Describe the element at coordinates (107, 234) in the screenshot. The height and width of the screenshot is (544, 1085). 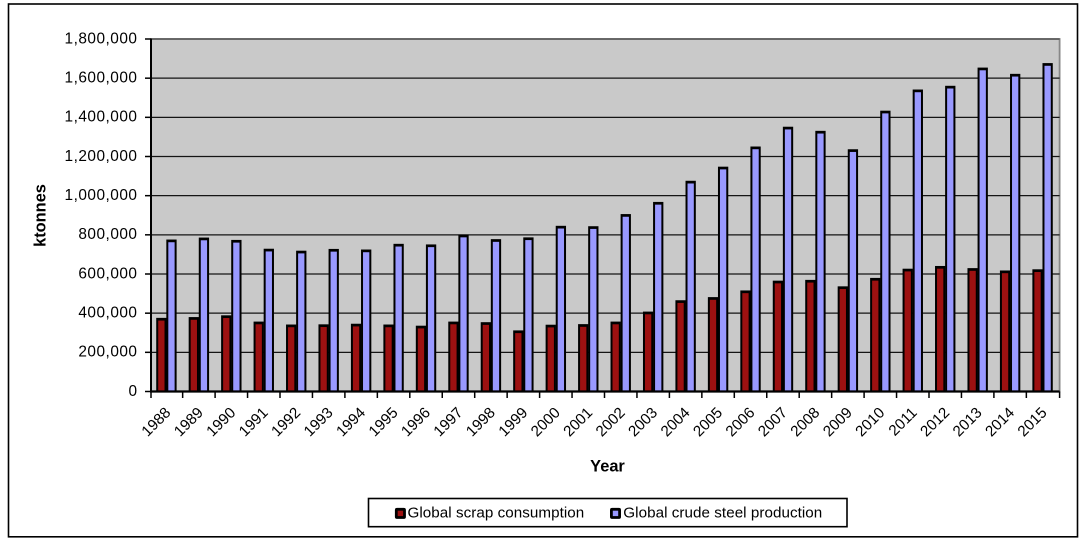
I see `svg-text: 800,000` at that location.